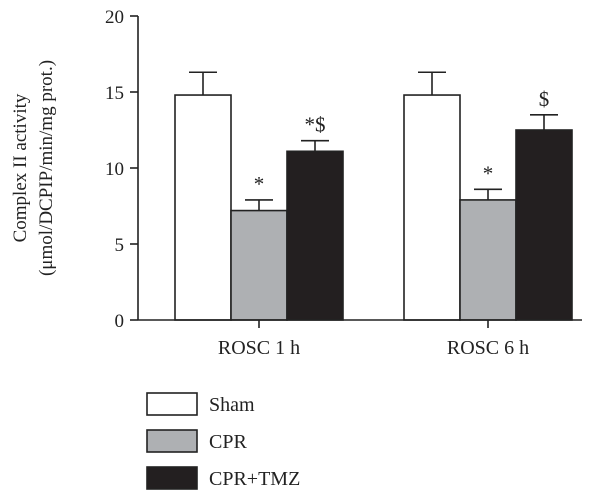 This screenshot has width=600, height=493. I want to click on x-tick-label-1: ROSC 6 h, so click(488, 348).